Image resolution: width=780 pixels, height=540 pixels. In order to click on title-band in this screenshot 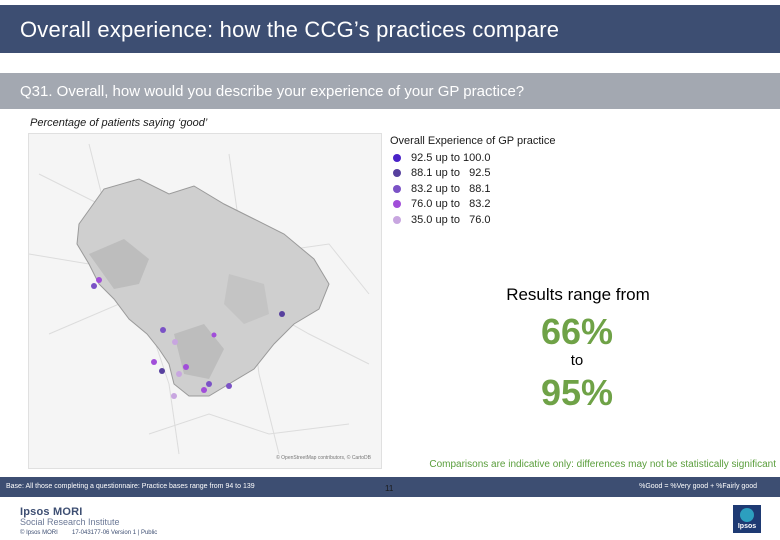, I will do `click(390, 29)`.